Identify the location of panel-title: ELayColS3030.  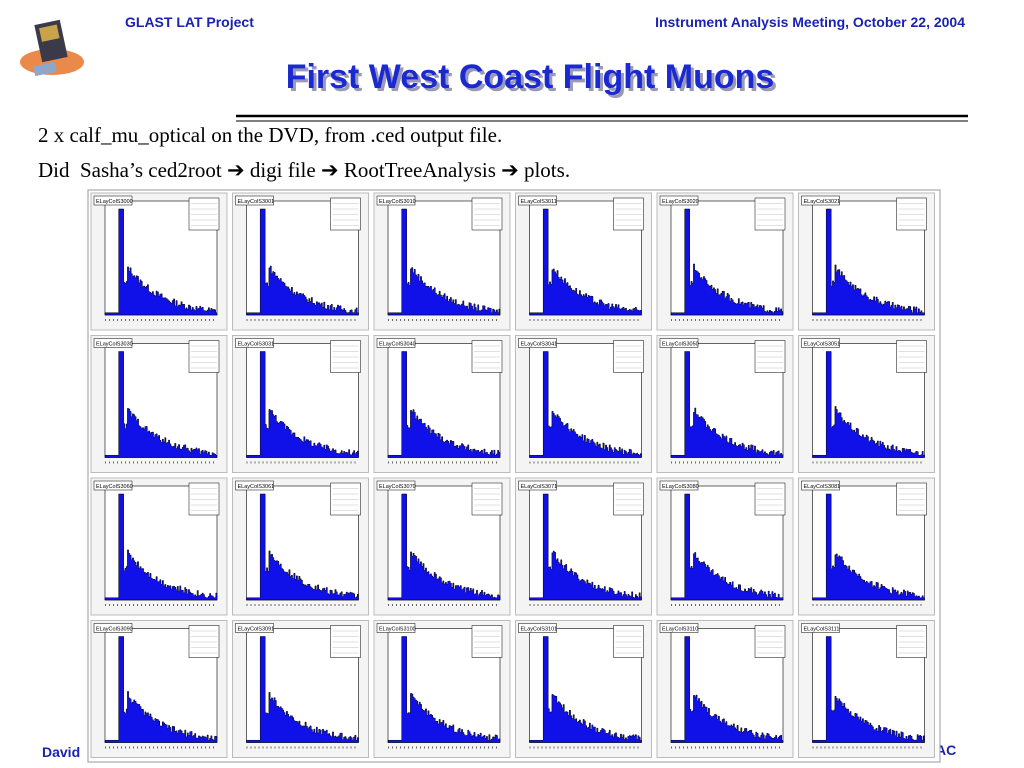
(114, 345).